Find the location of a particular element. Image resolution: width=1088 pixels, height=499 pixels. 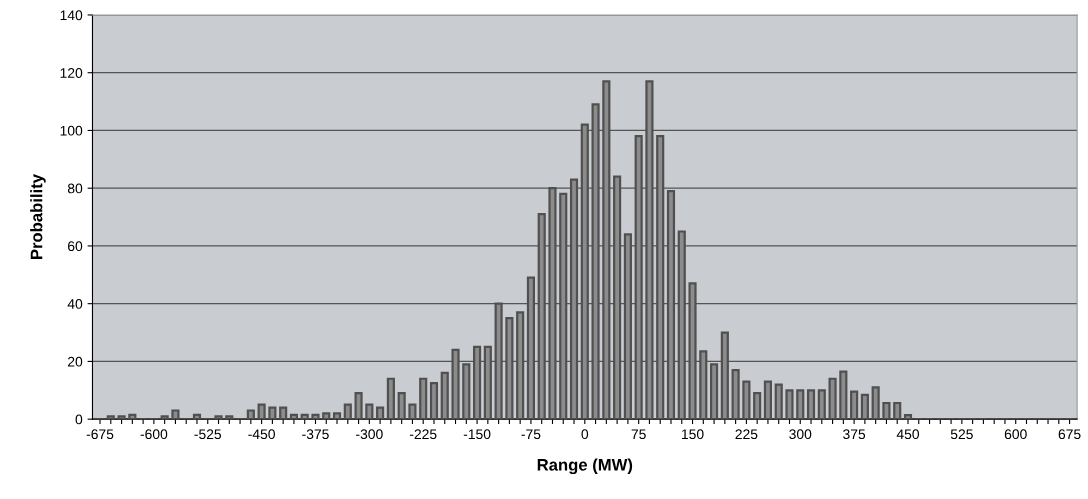

x-tick-label: 525 is located at coordinates (961, 434).